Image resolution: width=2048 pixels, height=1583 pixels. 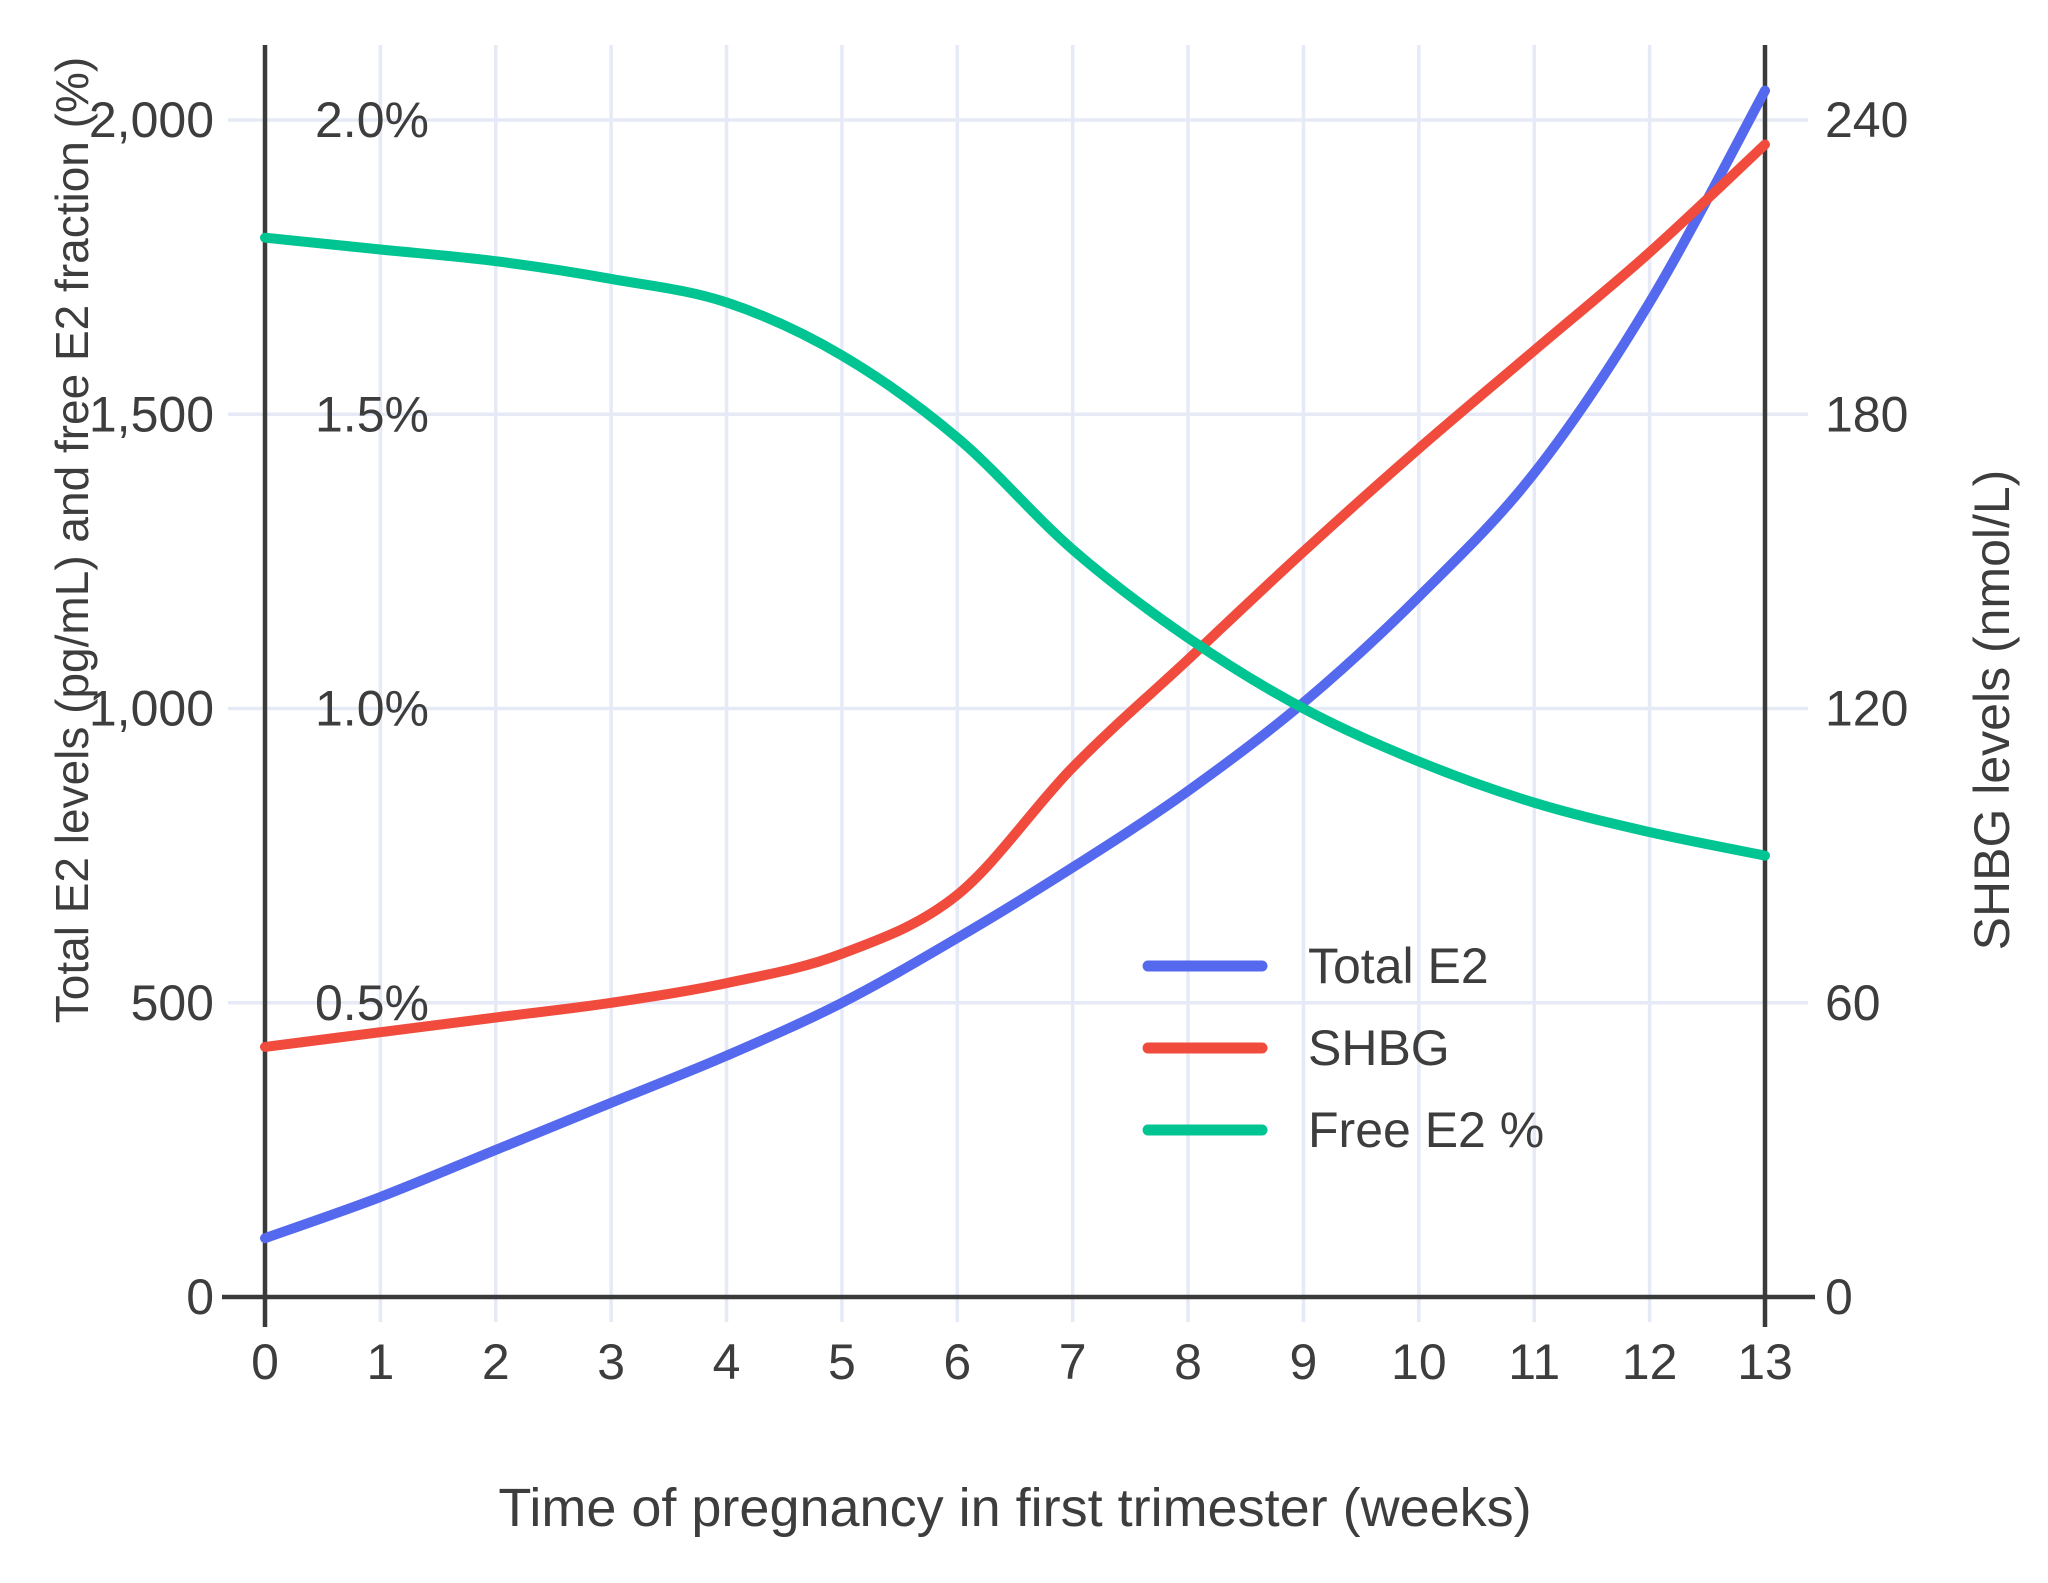 I want to click on y-tick-right-60: 60, so click(x=1853, y=1003).